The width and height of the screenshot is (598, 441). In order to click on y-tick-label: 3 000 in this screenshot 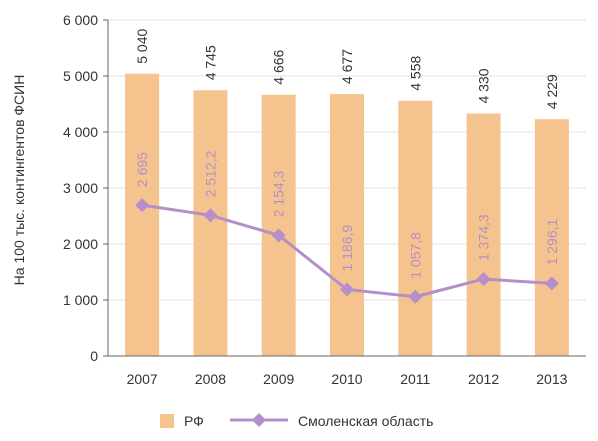, I will do `click(80, 188)`.